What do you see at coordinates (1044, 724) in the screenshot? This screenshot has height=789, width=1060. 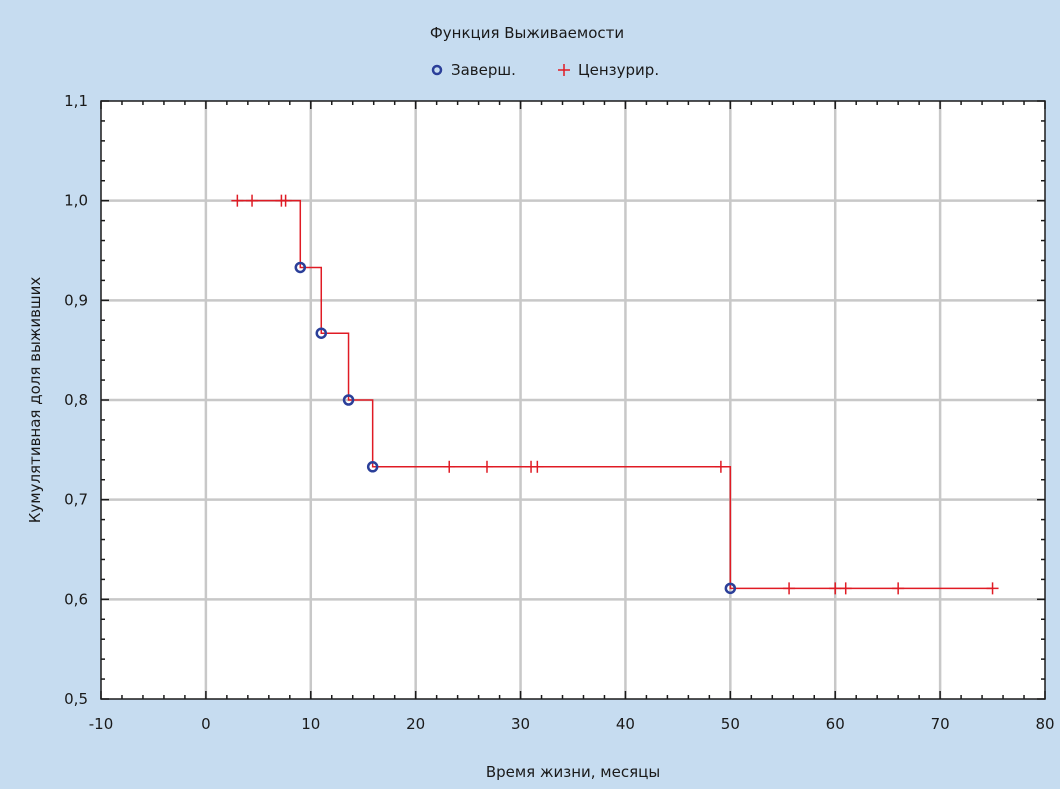 I see `x-tick-label: 80` at bounding box center [1044, 724].